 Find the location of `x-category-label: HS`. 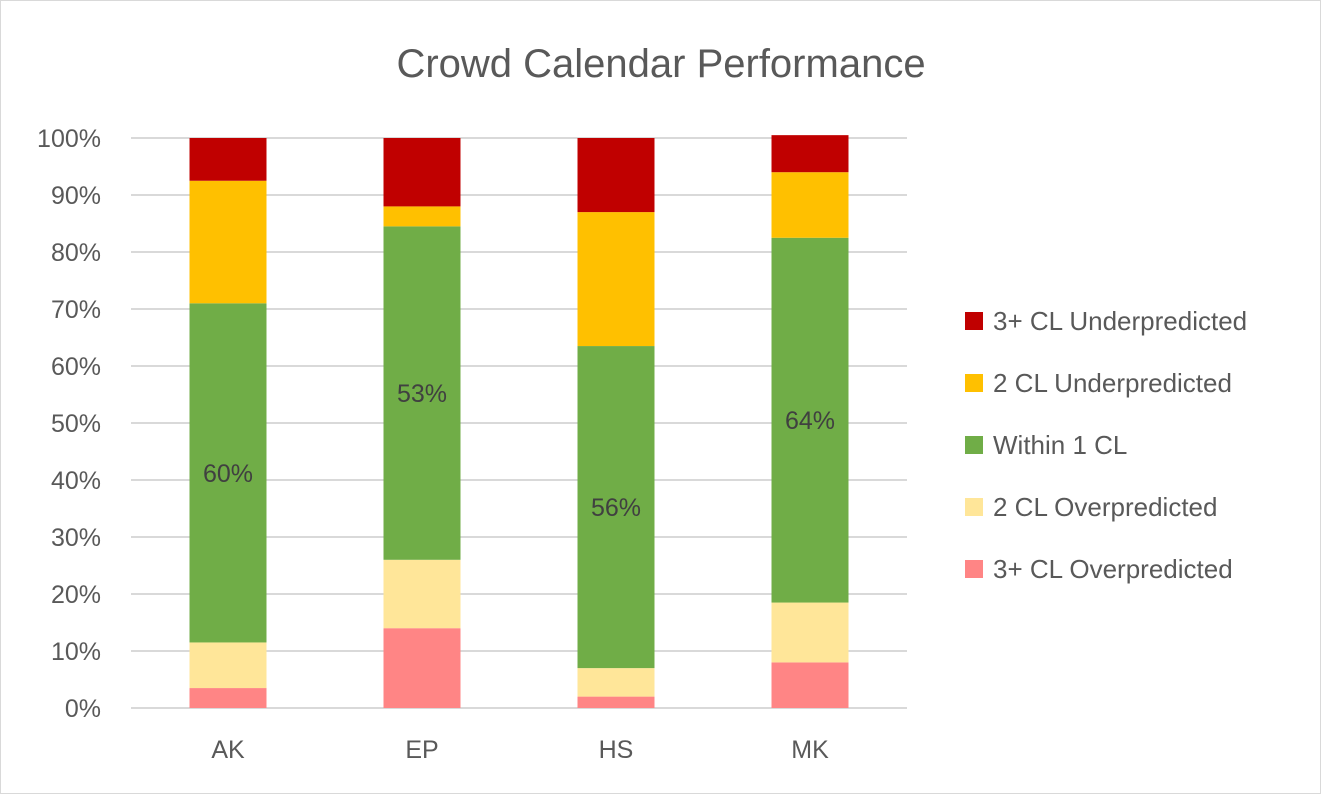

x-category-label: HS is located at coordinates (616, 750).